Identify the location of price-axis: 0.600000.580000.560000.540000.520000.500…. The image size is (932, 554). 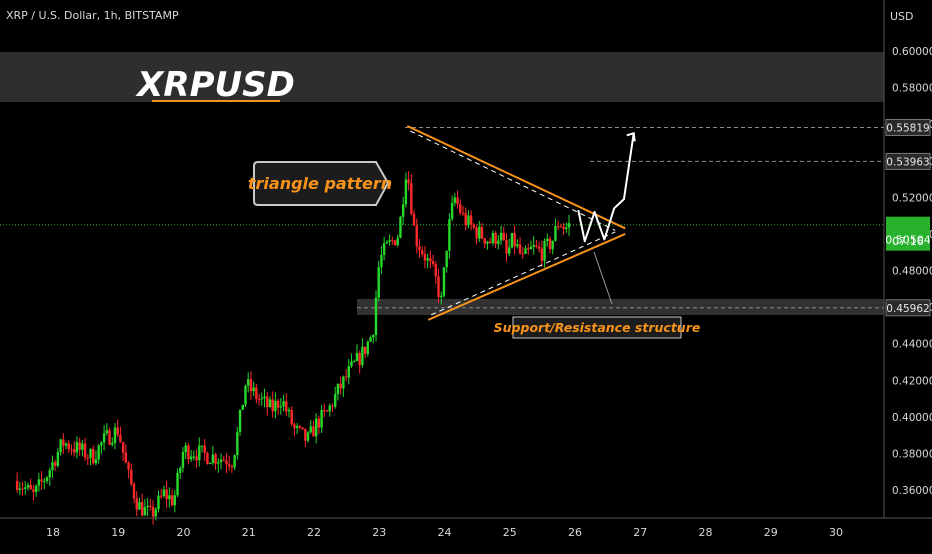
(908, 271).